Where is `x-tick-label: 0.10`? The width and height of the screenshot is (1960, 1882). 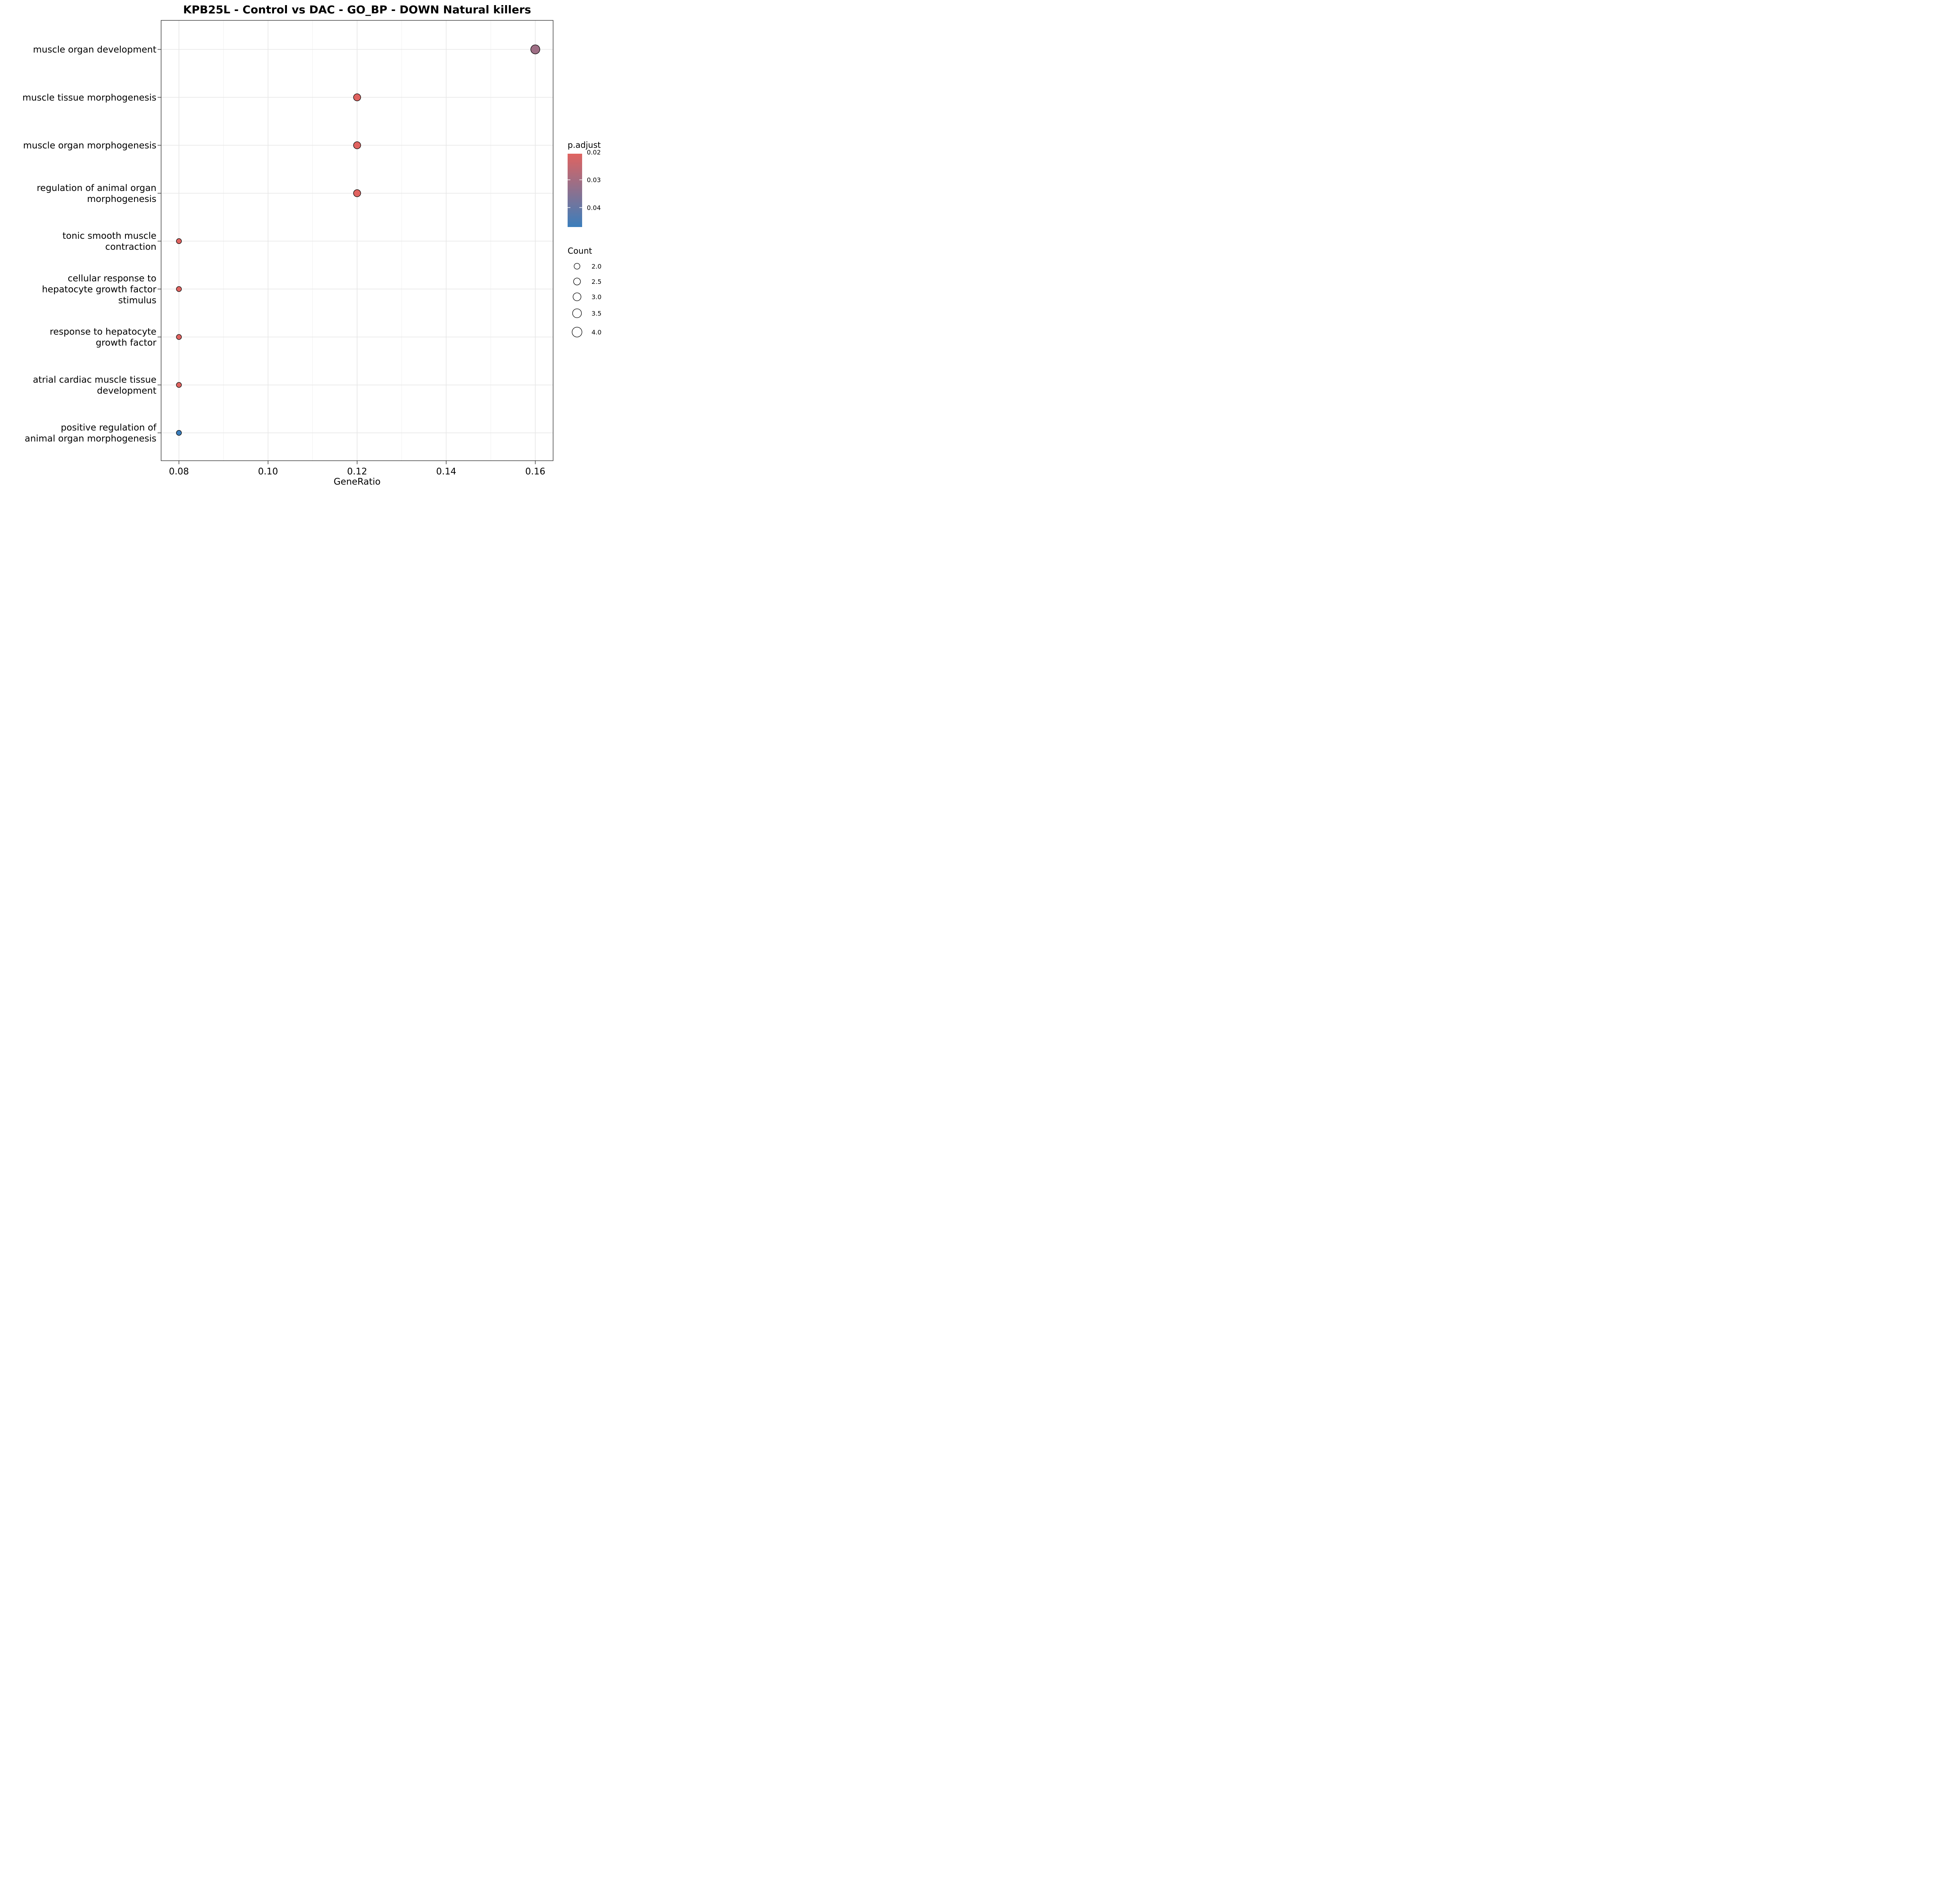
x-tick-label: 0.10 is located at coordinates (268, 472).